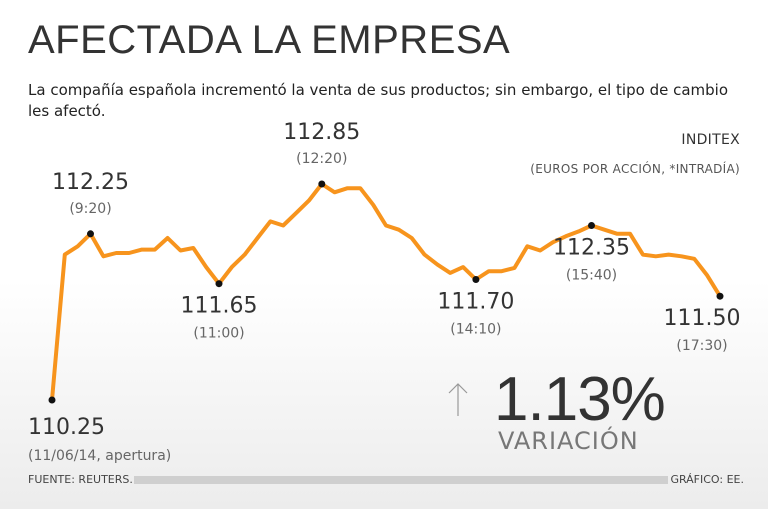 Image resolution: width=768 pixels, height=509 pixels. Describe the element at coordinates (591, 248) in the screenshot. I see `data-label-value: 112.35` at that location.